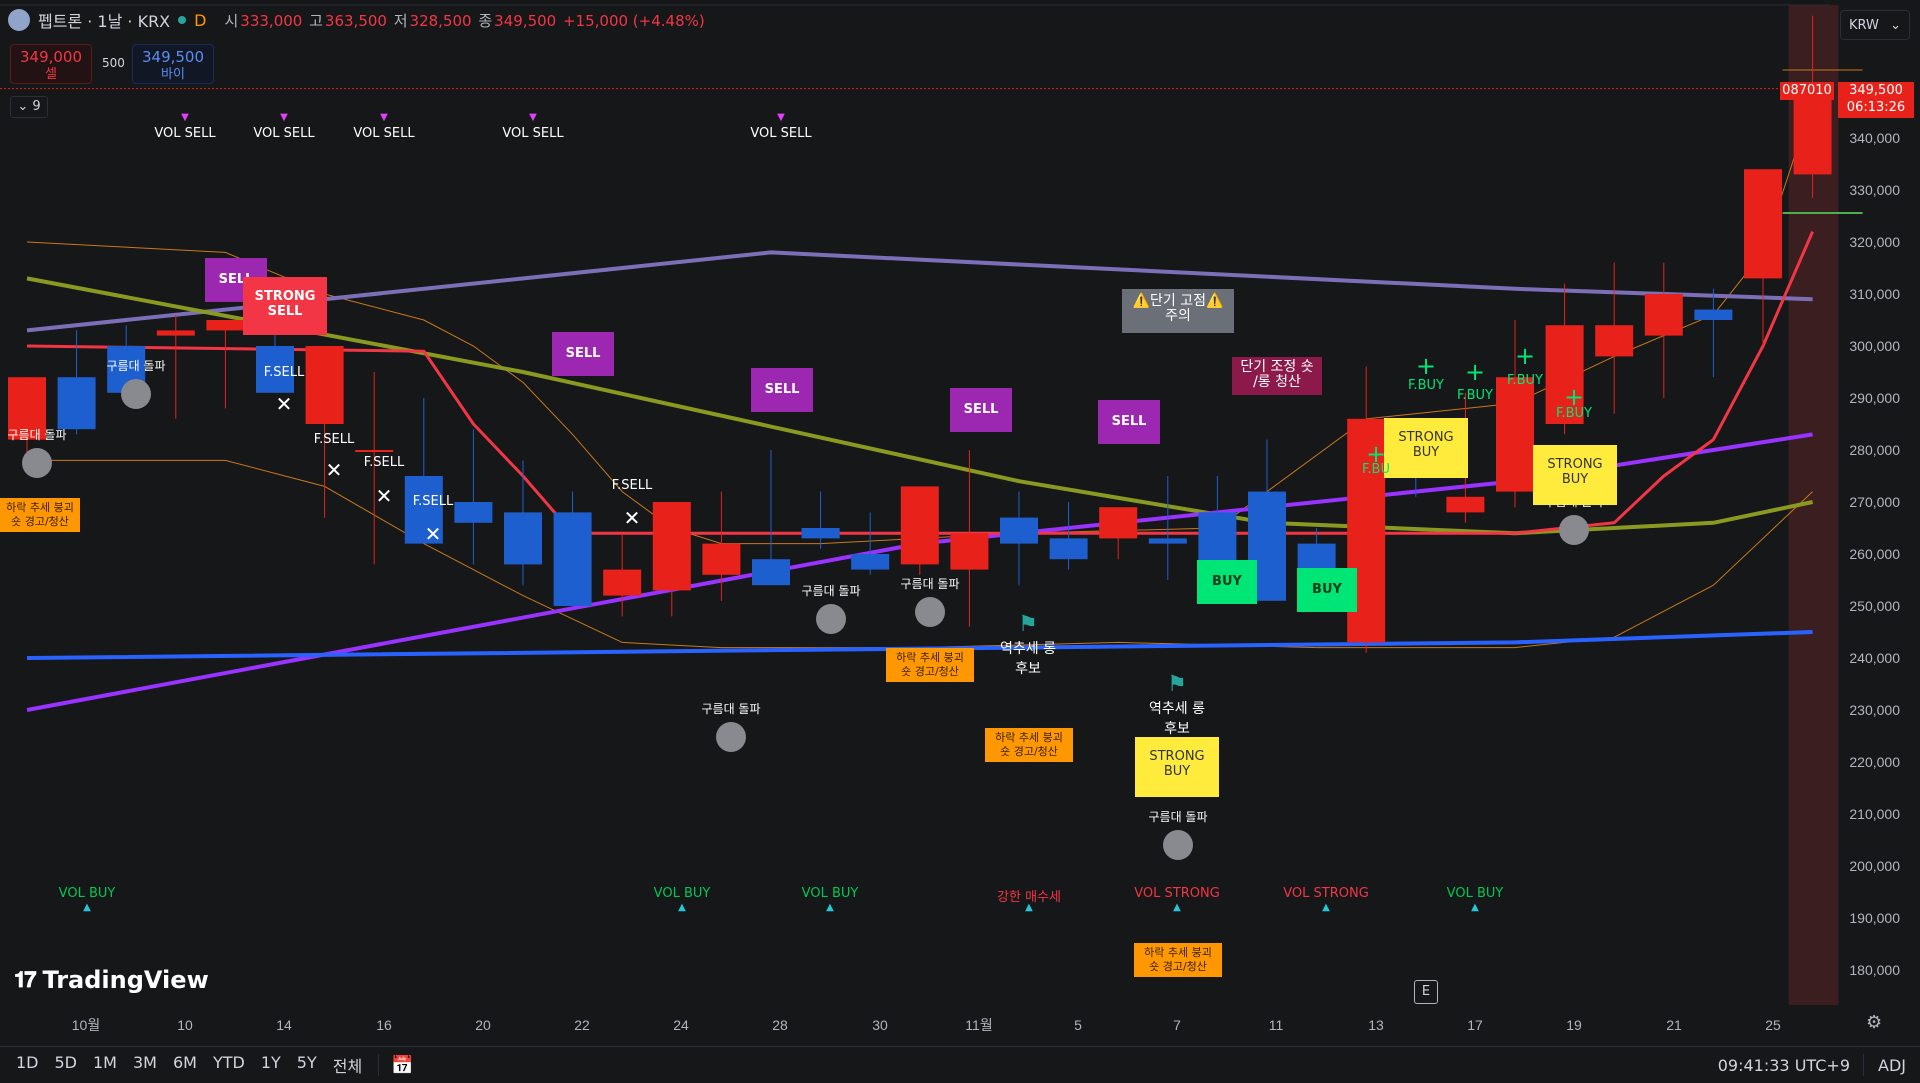  Describe the element at coordinates (200, 20) in the screenshot. I see `interval-badge: D` at that location.